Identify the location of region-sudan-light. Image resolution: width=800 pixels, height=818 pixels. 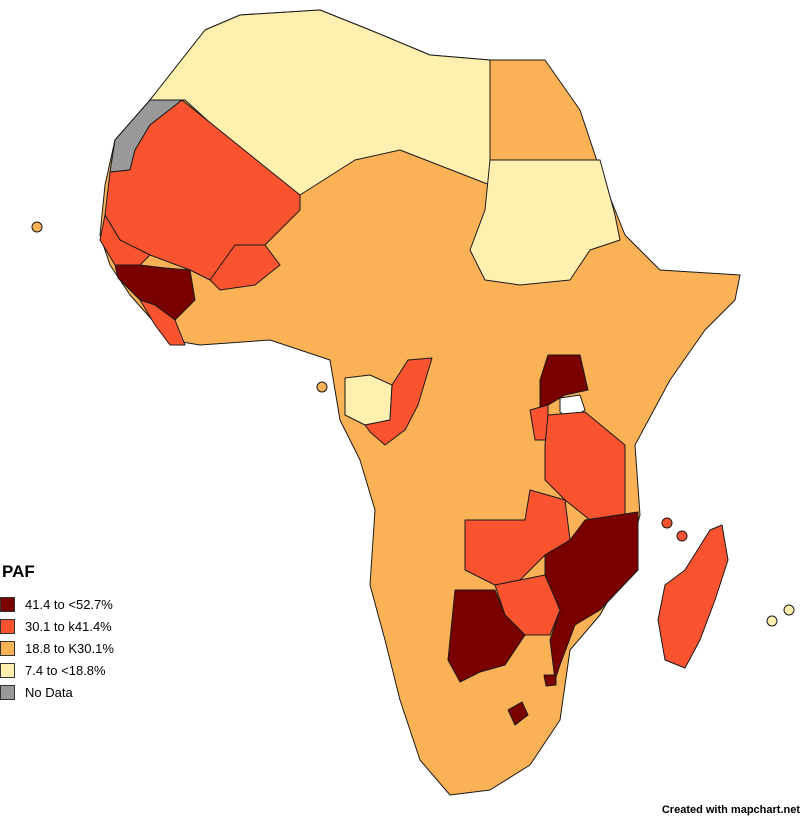
(545, 222).